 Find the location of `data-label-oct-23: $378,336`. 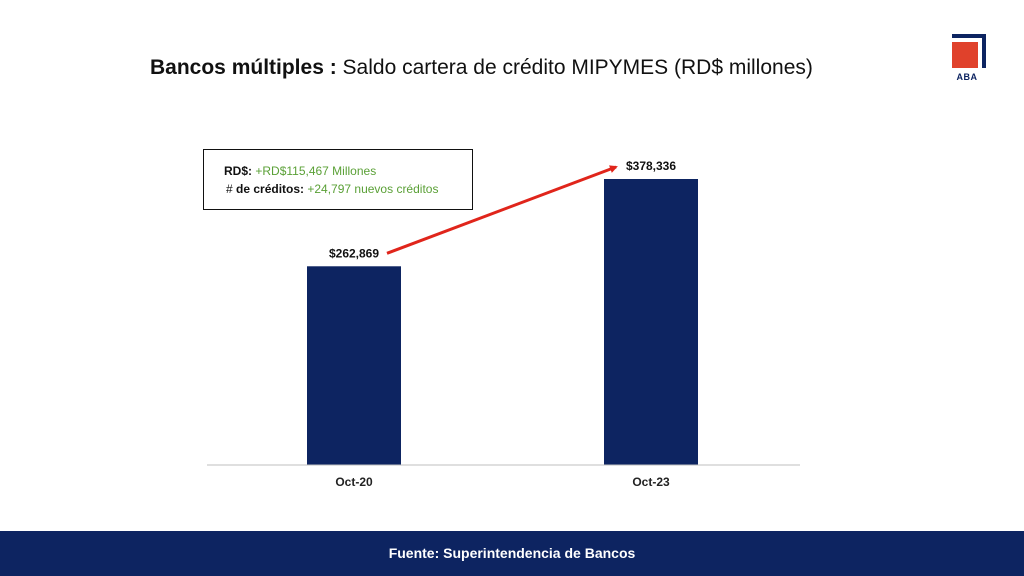

data-label-oct-23: $378,336 is located at coordinates (651, 166).